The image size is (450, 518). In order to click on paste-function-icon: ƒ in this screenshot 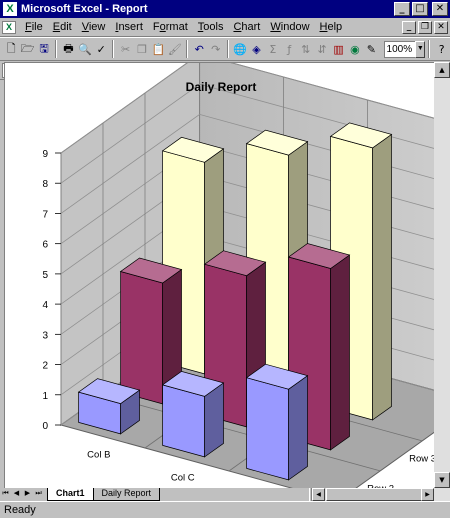, I will do `click(289, 49)`.